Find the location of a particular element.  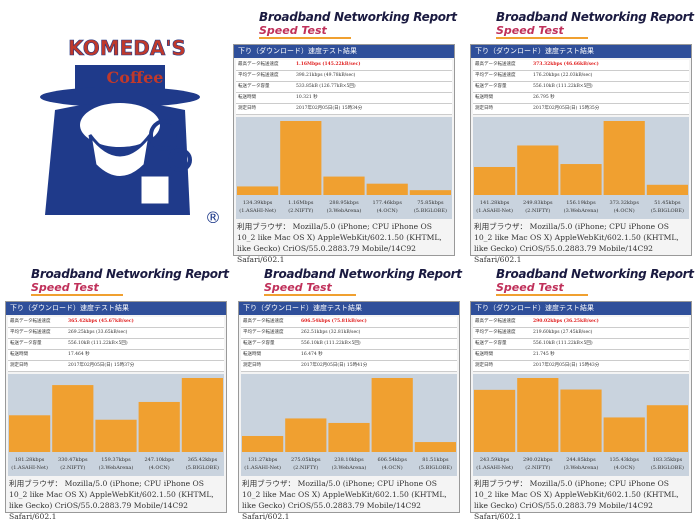

result-row: 最高データ転送速度 606.54kbps (75.81kB/sec) is located at coordinates (349, 322).